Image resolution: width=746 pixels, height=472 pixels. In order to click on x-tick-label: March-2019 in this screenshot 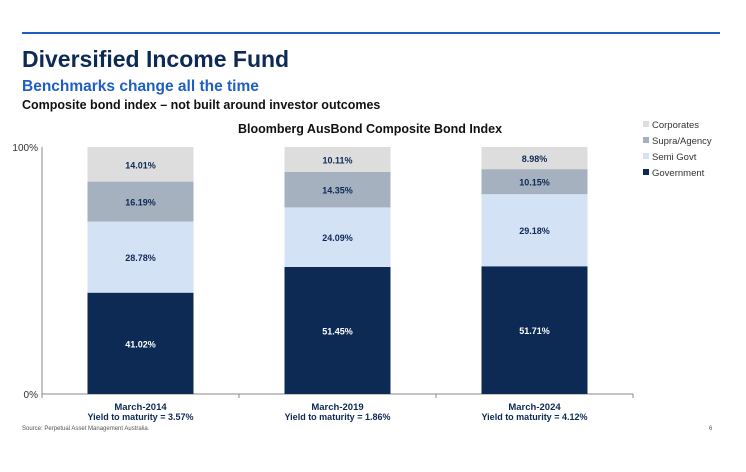, I will do `click(337, 407)`.